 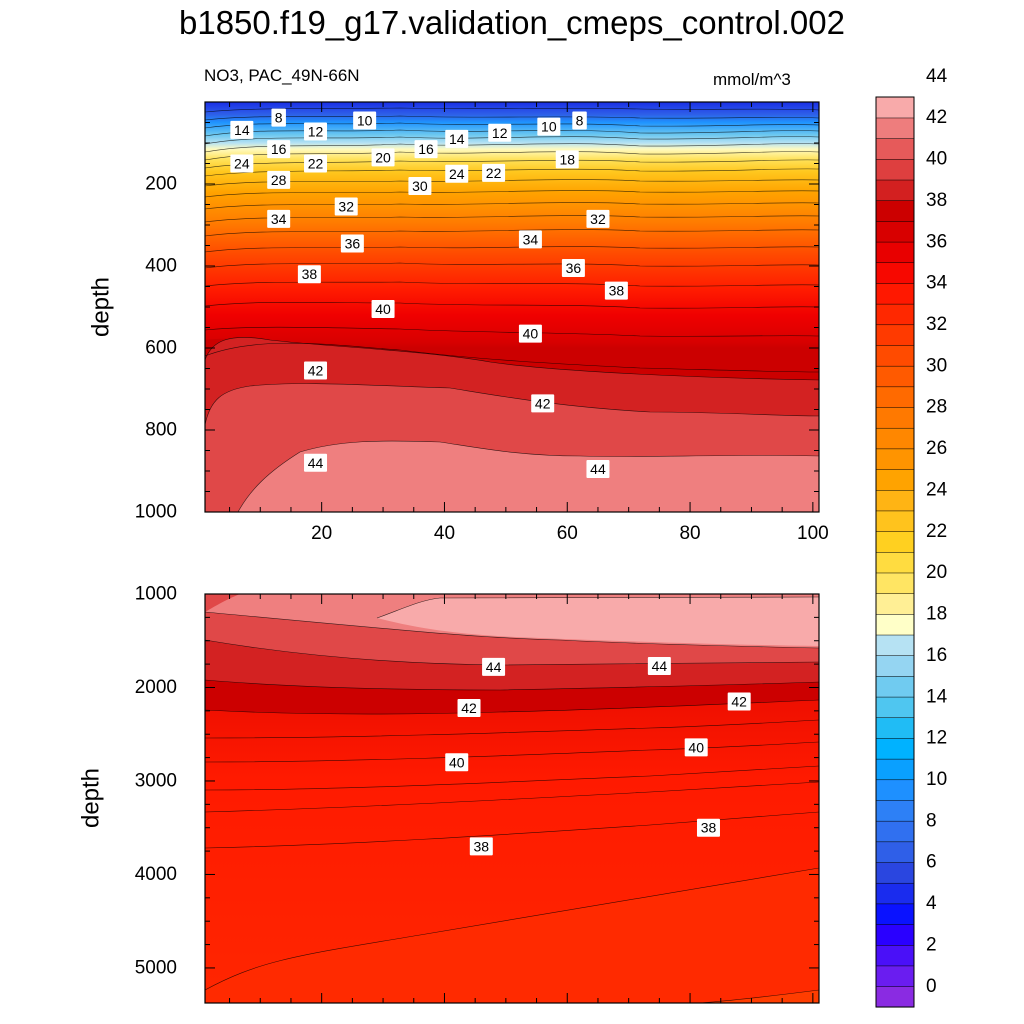 What do you see at coordinates (444, 533) in the screenshot?
I see `x-tick-label: 40` at bounding box center [444, 533].